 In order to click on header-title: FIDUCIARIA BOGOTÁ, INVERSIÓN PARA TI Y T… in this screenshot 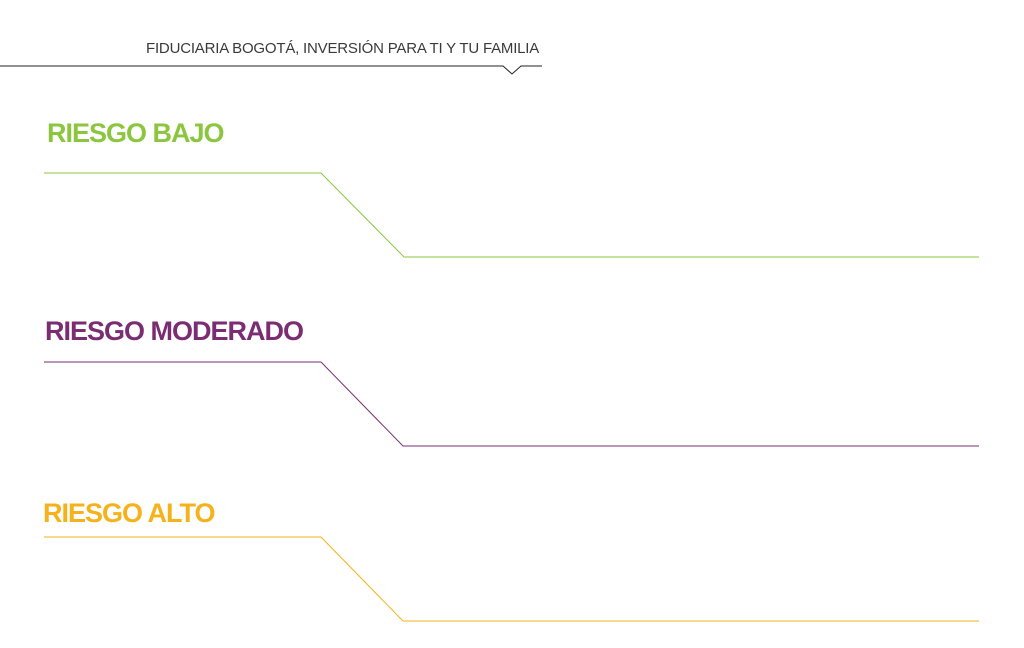, I will do `click(343, 48)`.